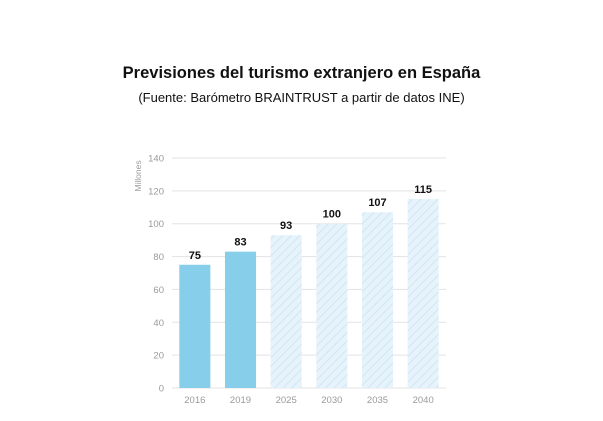  I want to click on label-layer: 75 83 93 100 107 115, so click(310, 223).